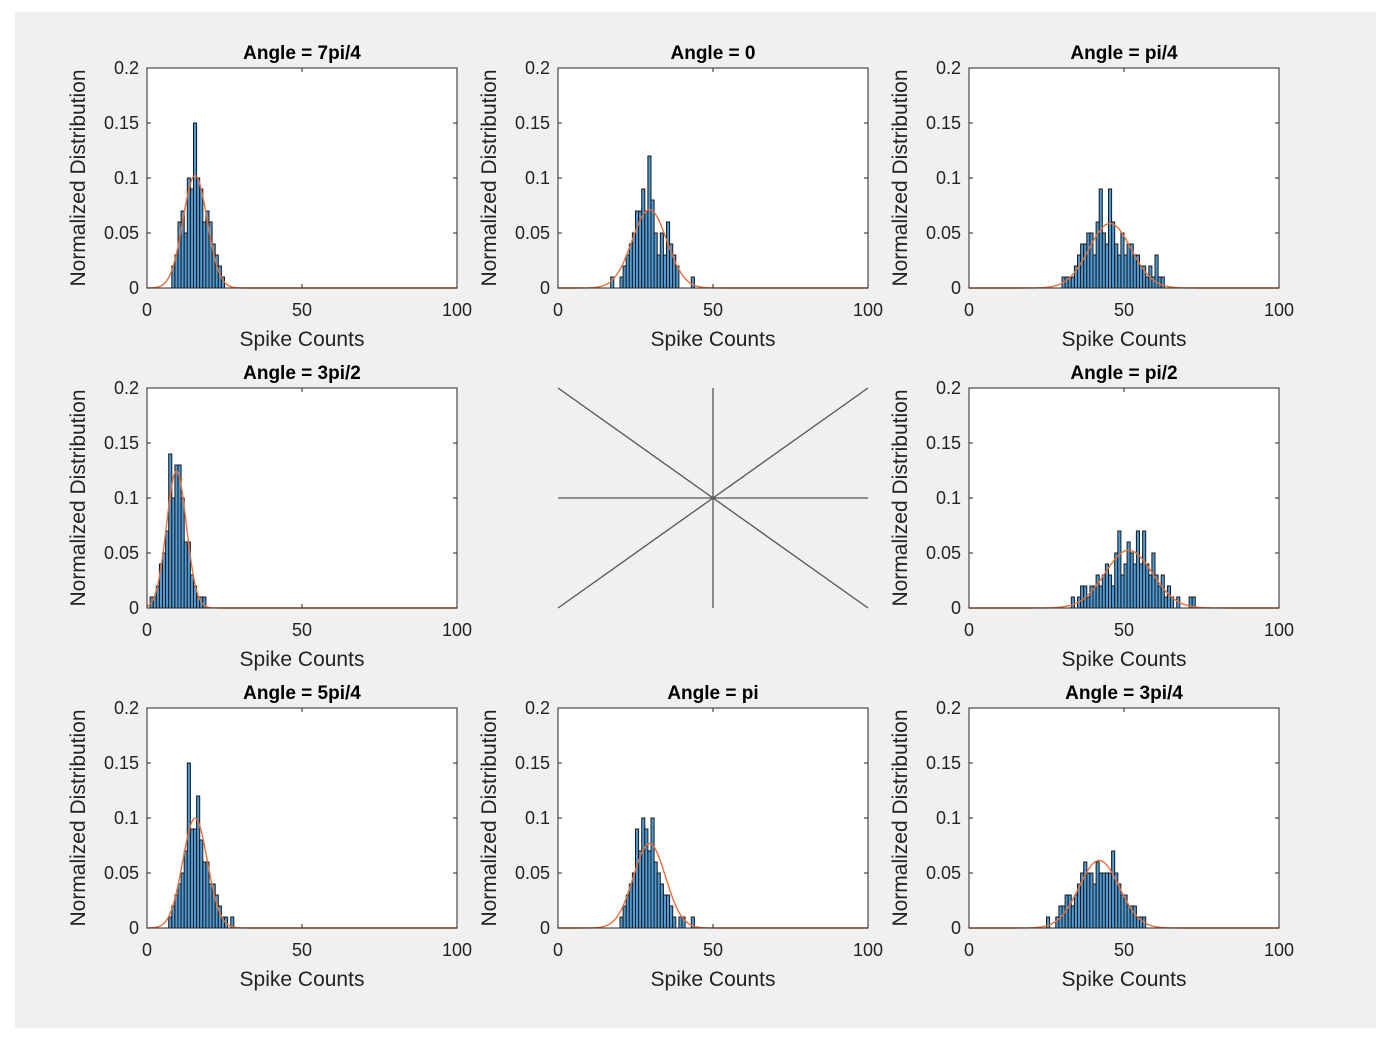 The height and width of the screenshot is (1042, 1390). I want to click on compass-diagram, so click(713, 498).